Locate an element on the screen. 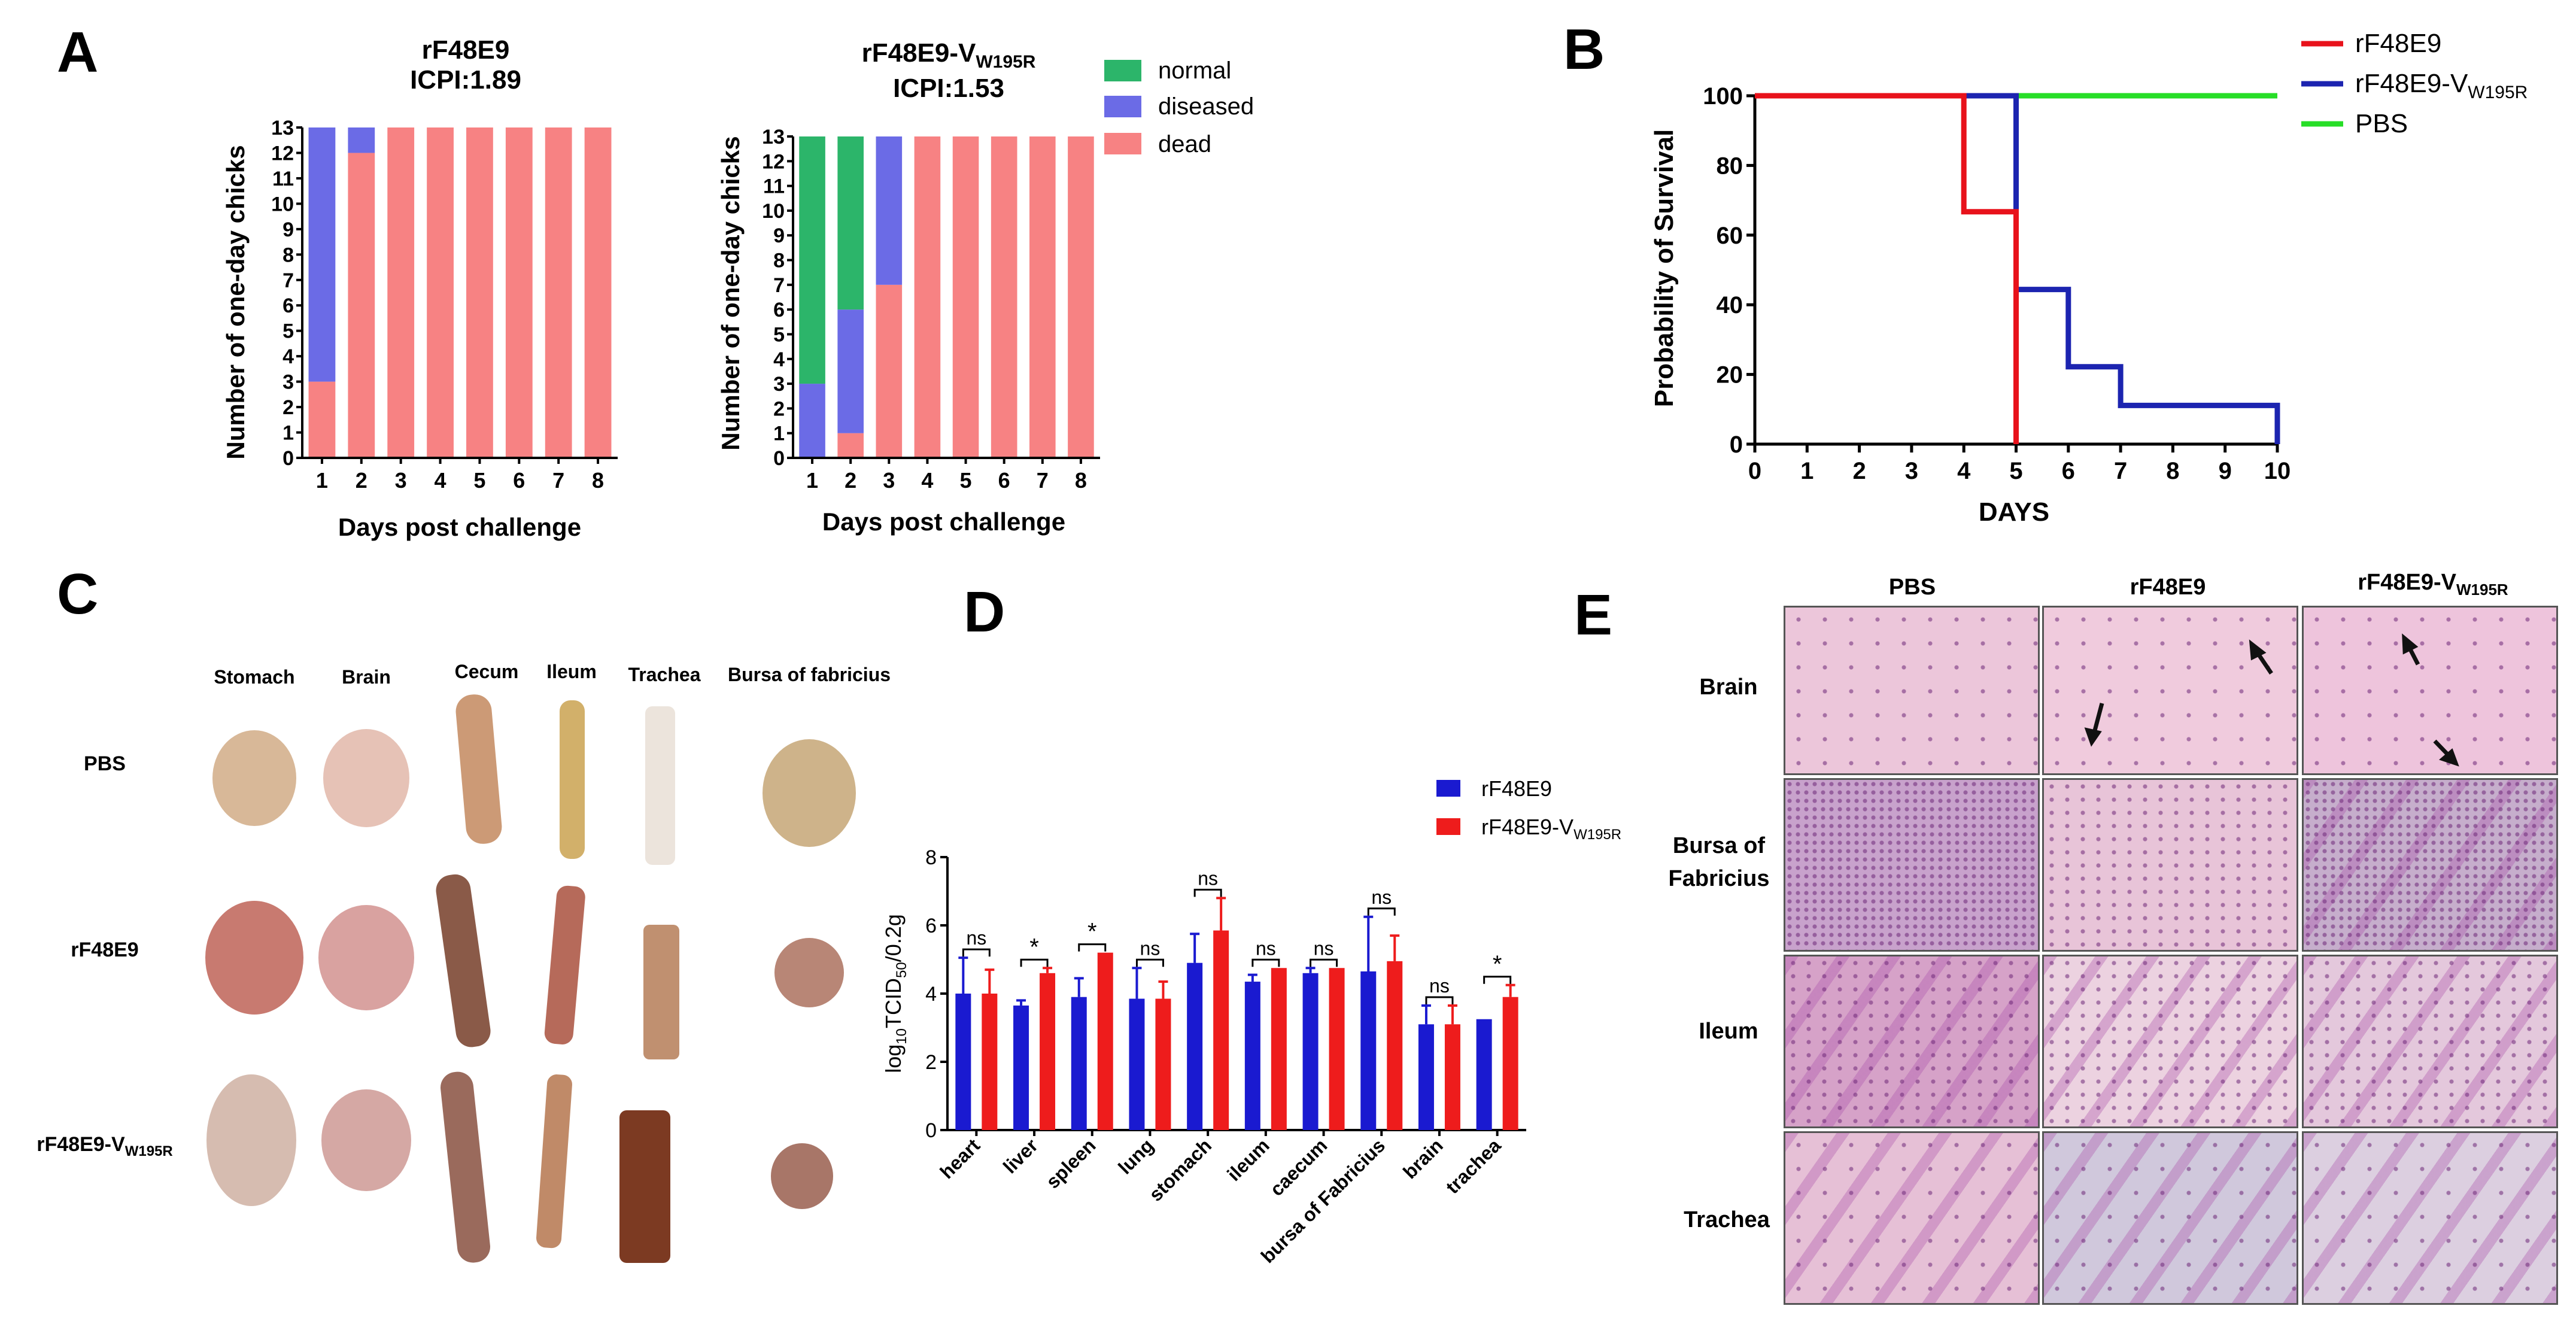 This screenshot has height=1318, width=2576. c-photo-rf-brain is located at coordinates (366, 957).